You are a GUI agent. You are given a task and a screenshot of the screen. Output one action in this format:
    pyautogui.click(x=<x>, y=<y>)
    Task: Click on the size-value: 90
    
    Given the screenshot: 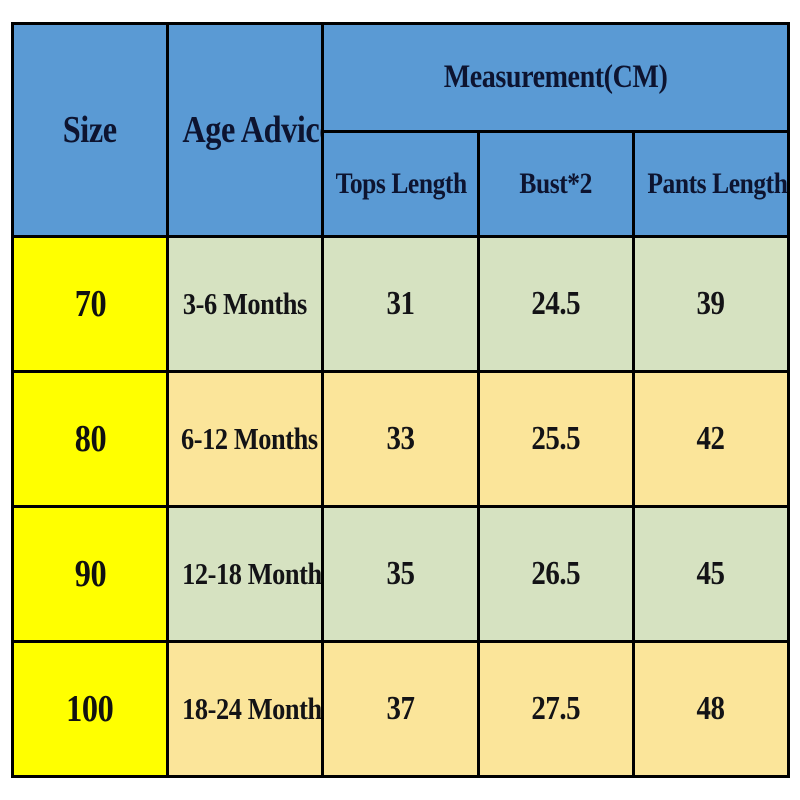 What is the action you would take?
    pyautogui.click(x=90, y=574)
    